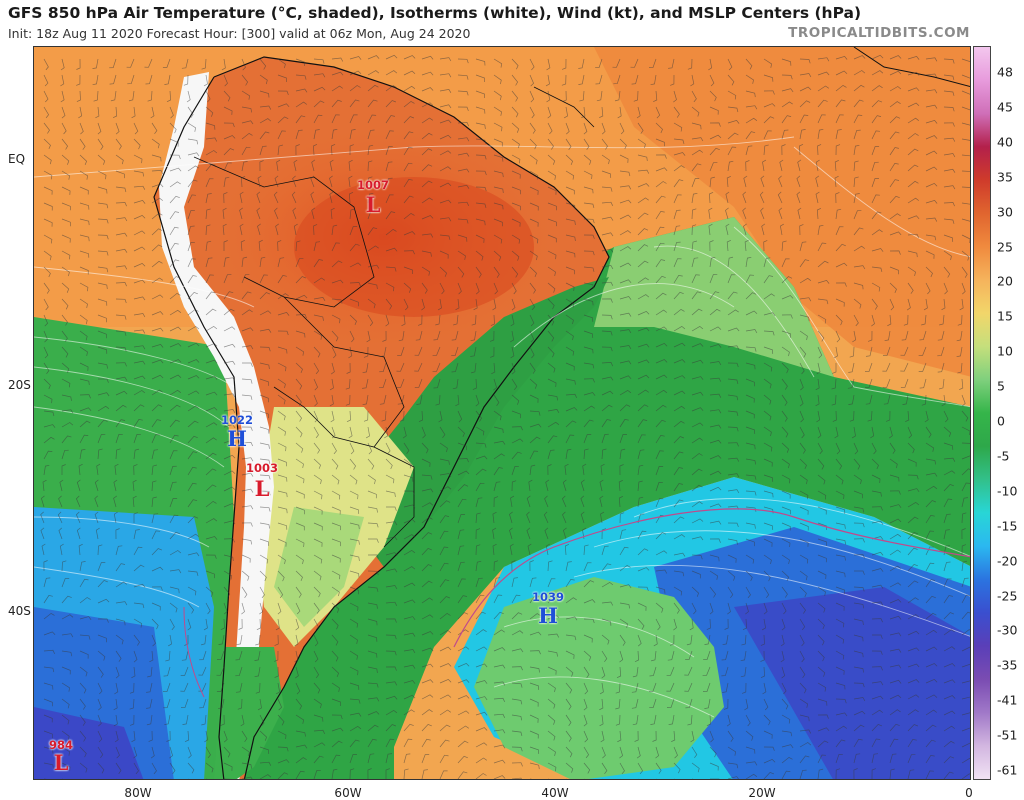  What do you see at coordinates (19, 385) in the screenshot?
I see `lat-label-20s: 20S` at bounding box center [19, 385].